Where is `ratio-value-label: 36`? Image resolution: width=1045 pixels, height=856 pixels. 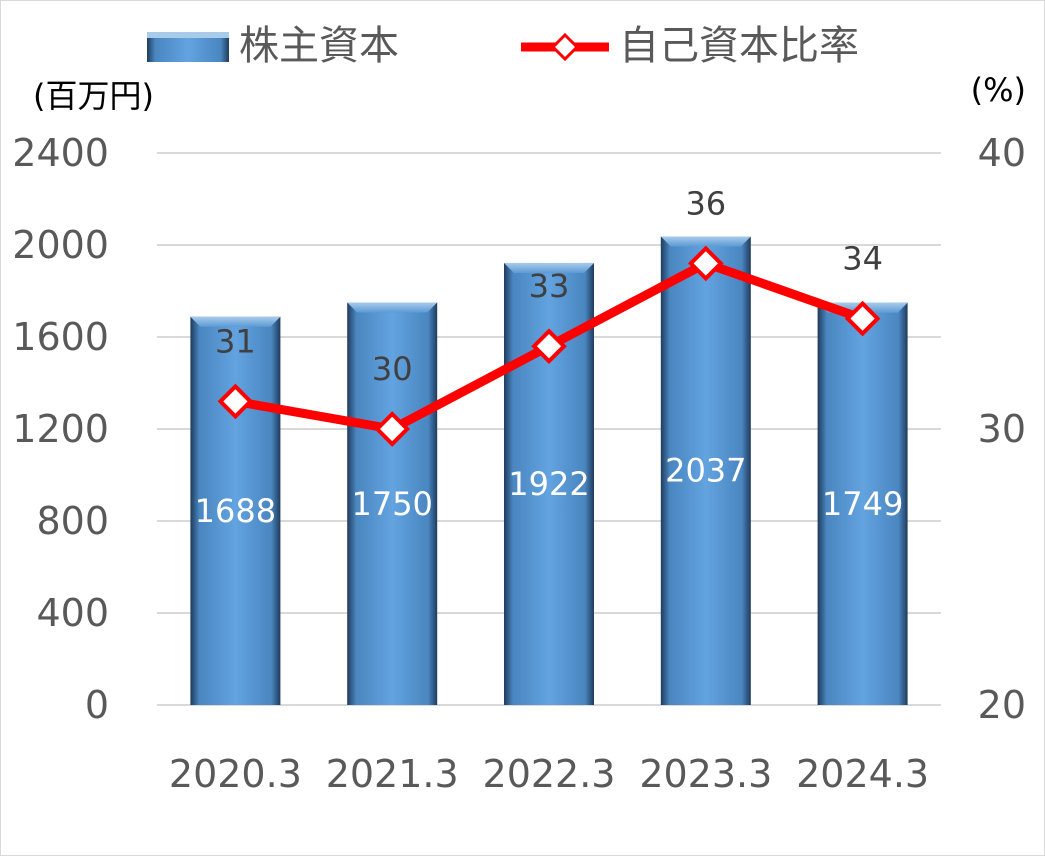 ratio-value-label: 36 is located at coordinates (705, 203).